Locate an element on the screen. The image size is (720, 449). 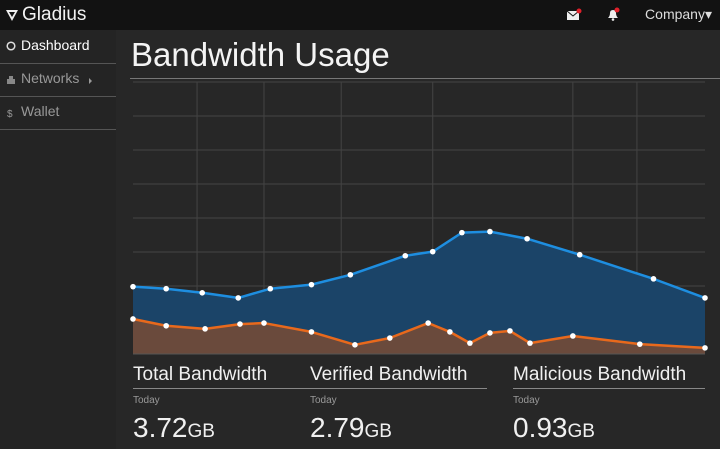
logo-icon is located at coordinates (12, 15).